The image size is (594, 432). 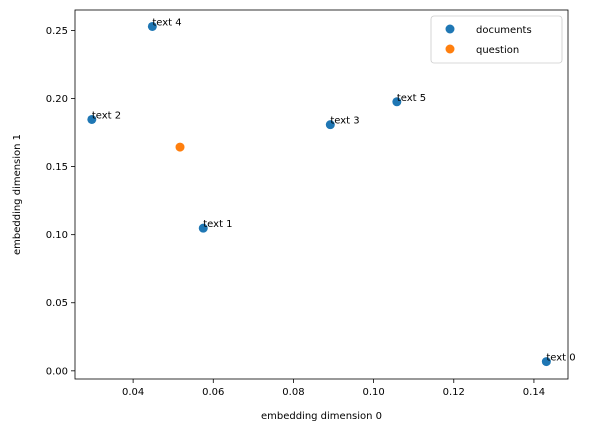 What do you see at coordinates (213, 392) in the screenshot?
I see `x-tick-label: 0.06` at bounding box center [213, 392].